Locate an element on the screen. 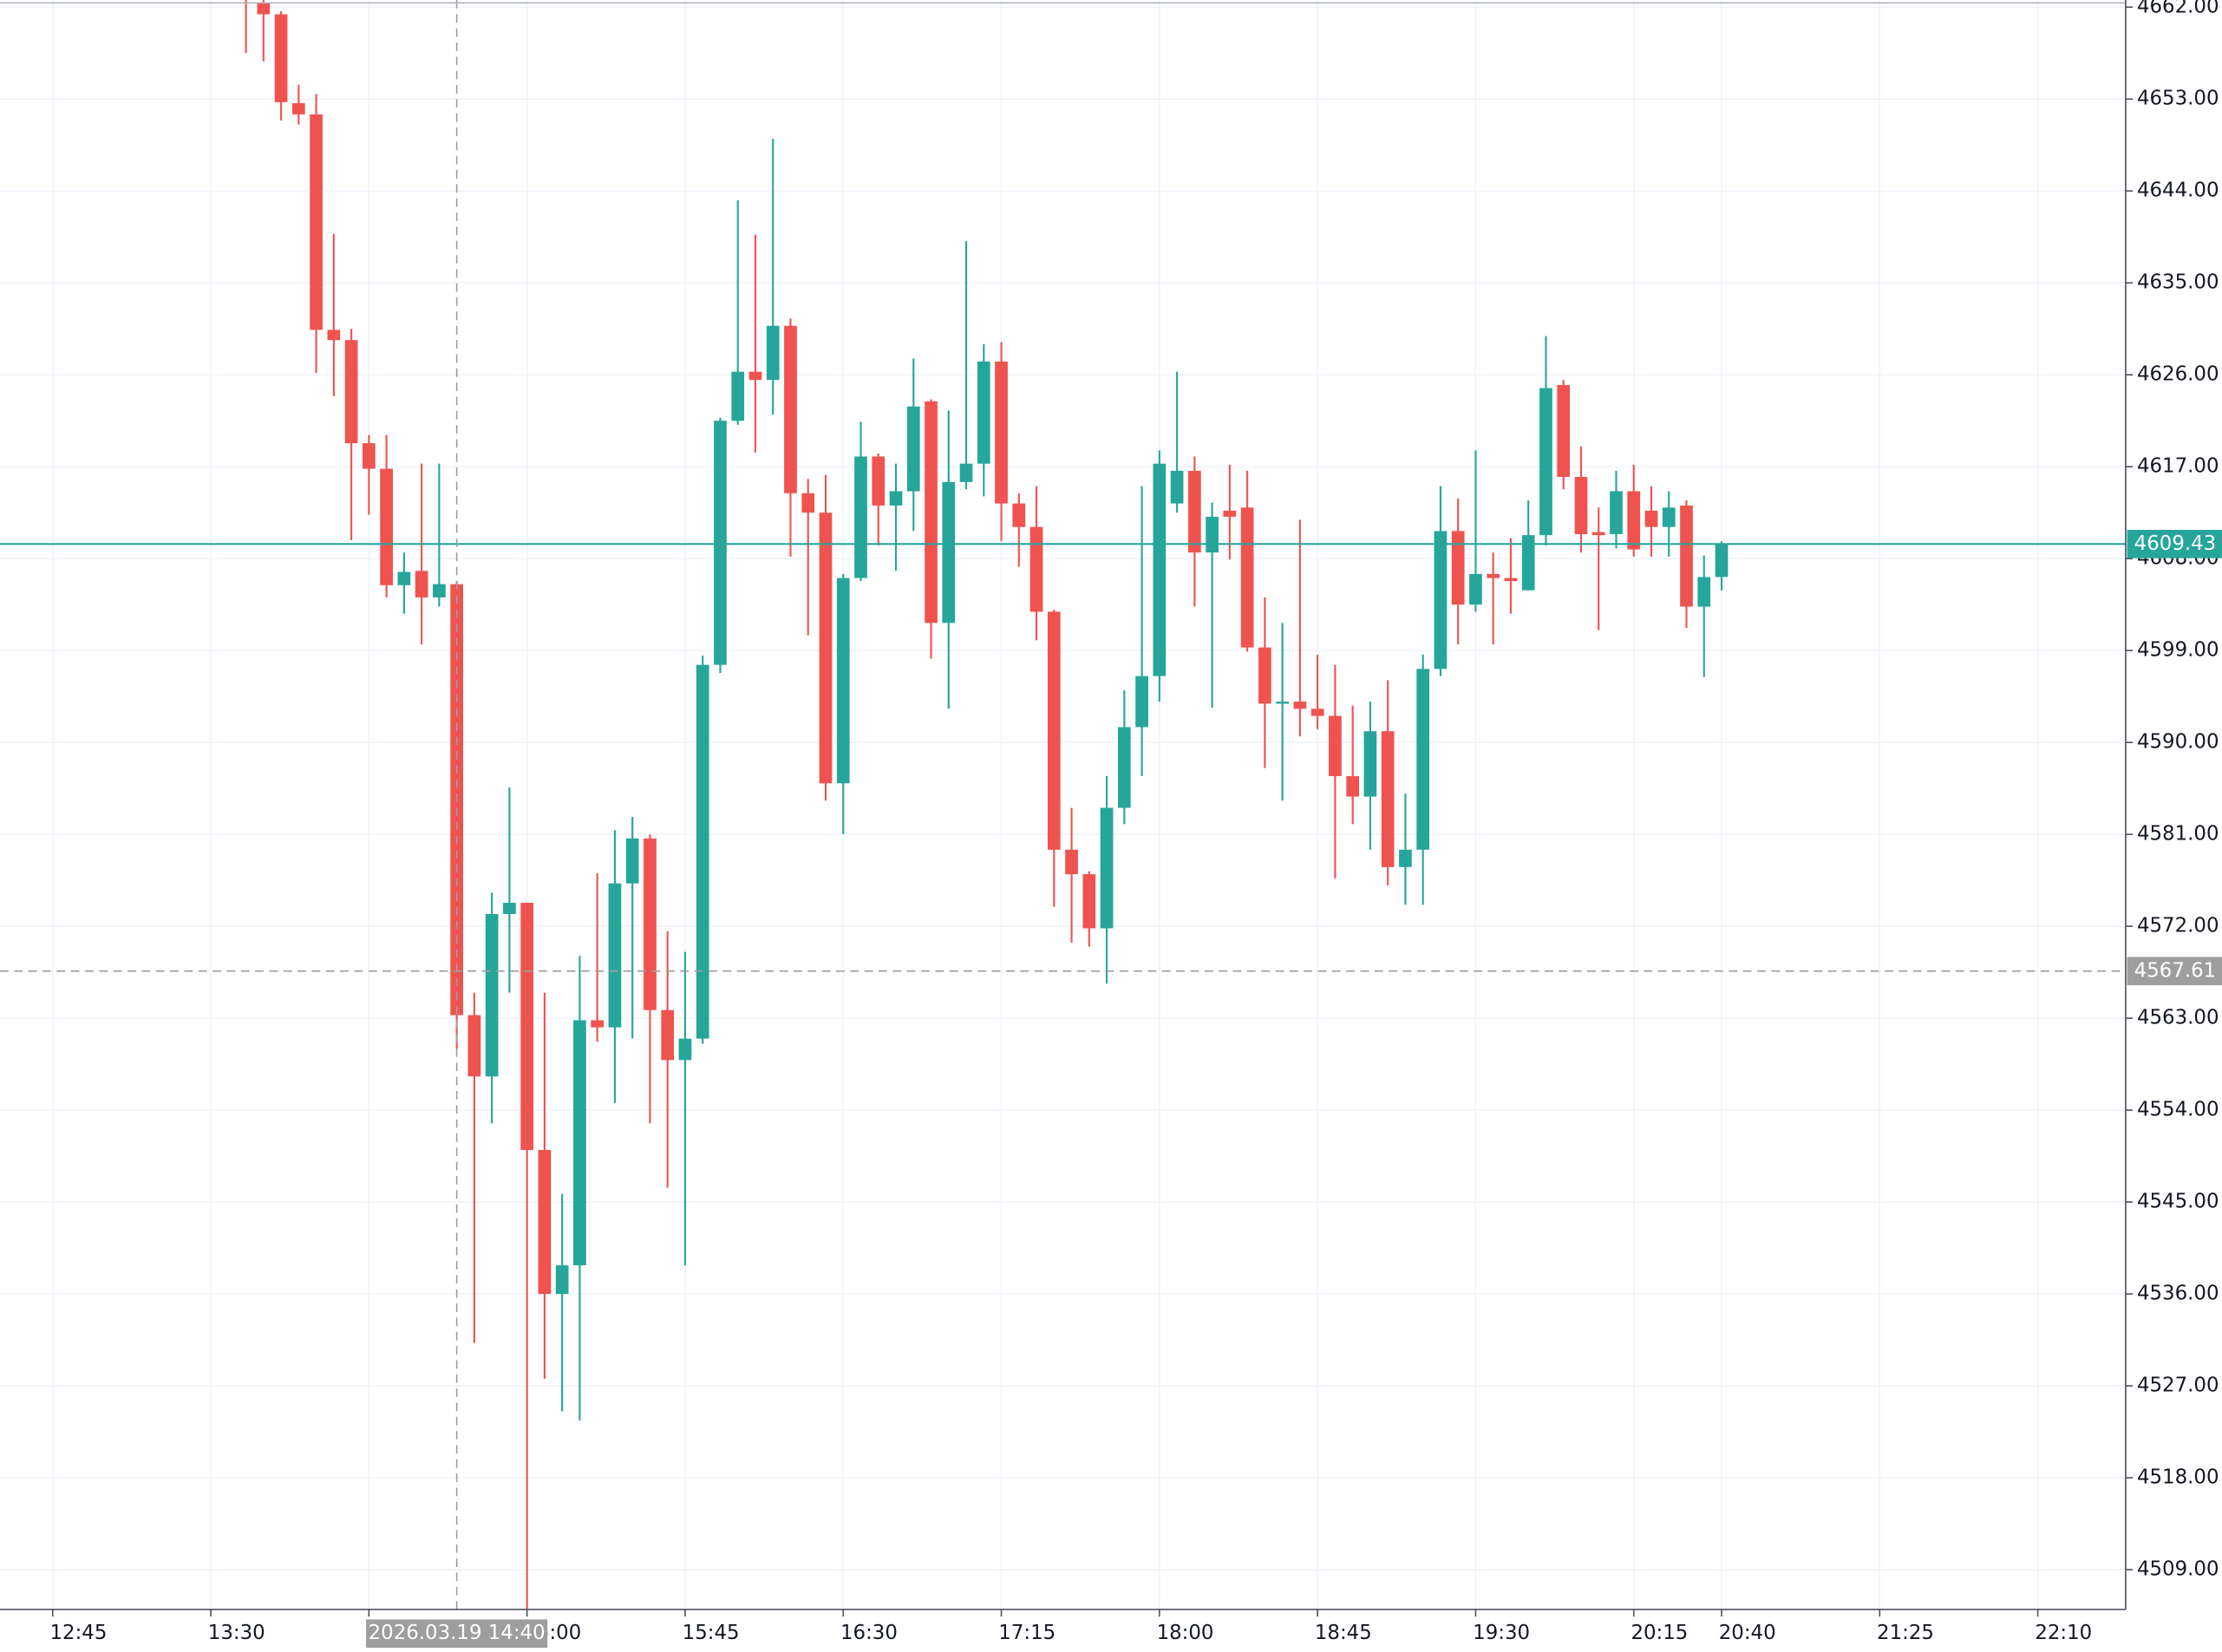 The image size is (2222, 1652). last-price-label: 4609.43 is located at coordinates (2175, 544).